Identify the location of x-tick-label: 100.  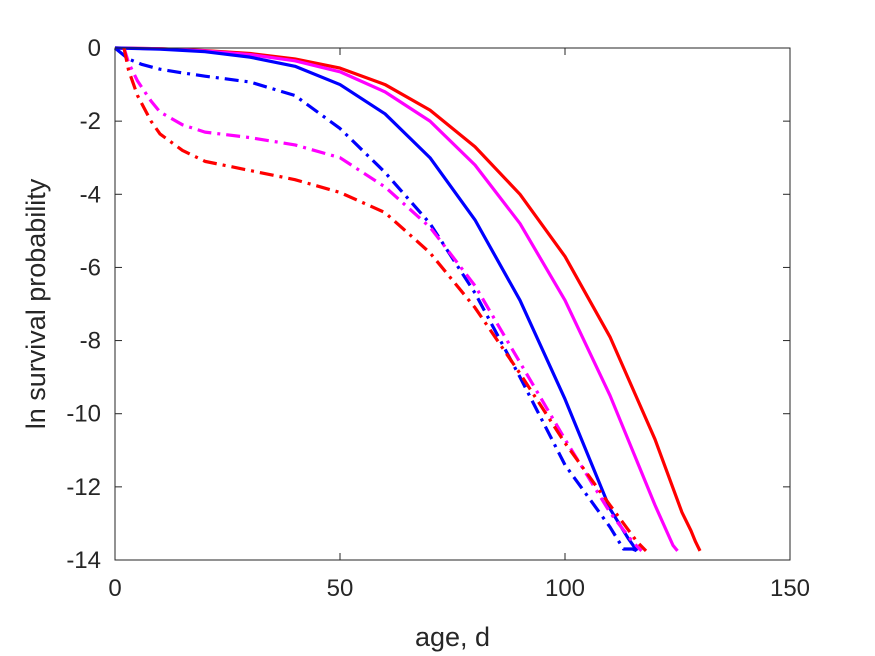
(565, 588).